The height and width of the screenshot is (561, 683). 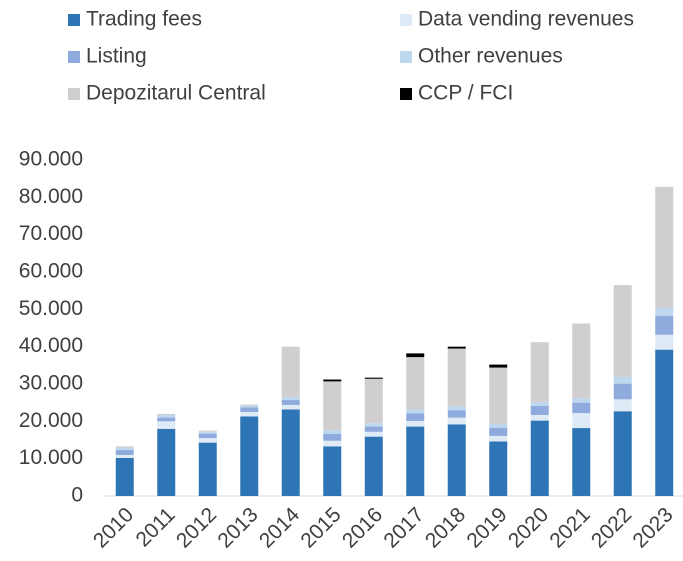 What do you see at coordinates (51, 345) in the screenshot?
I see `y-tick-label: 40.000` at bounding box center [51, 345].